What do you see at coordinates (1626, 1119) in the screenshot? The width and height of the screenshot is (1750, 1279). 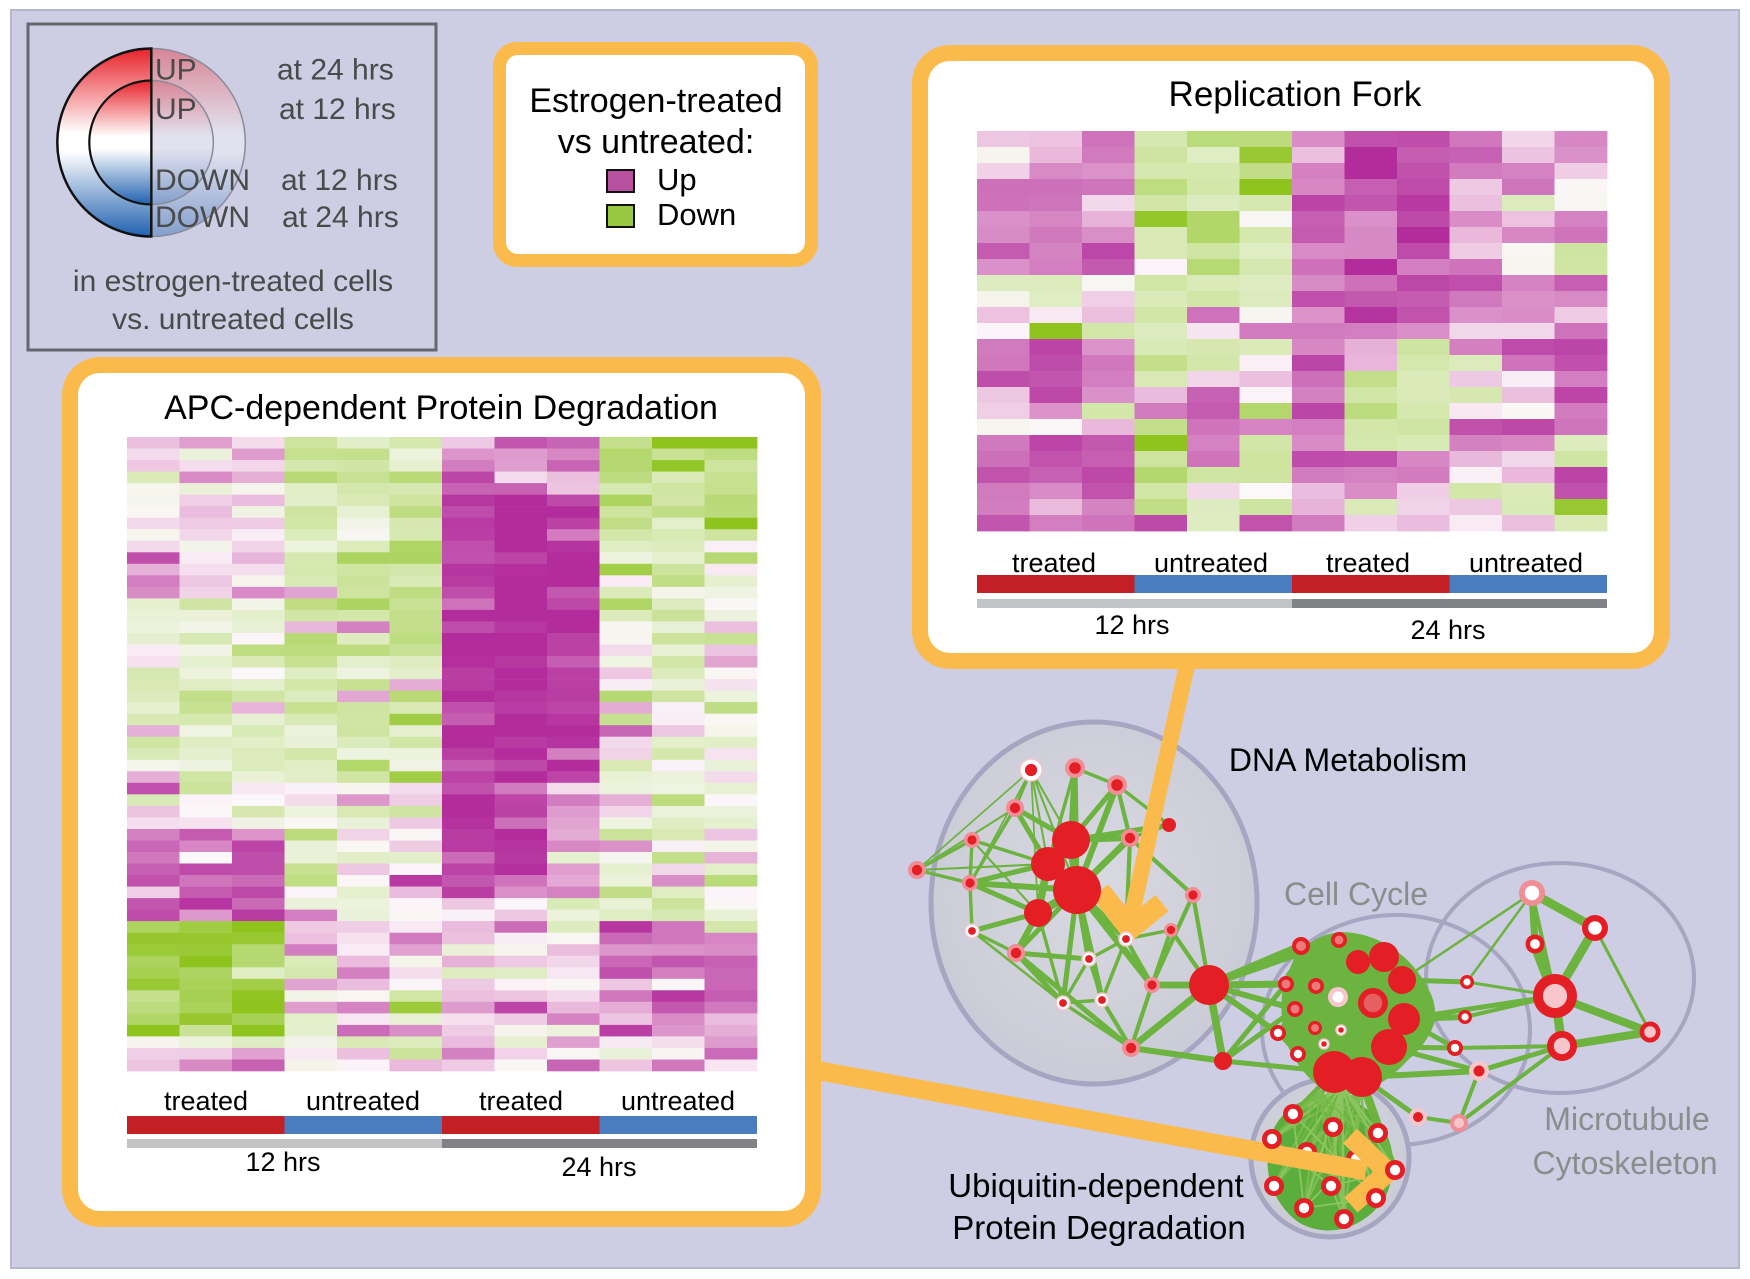 I see `svg-text: Microtubule` at bounding box center [1626, 1119].